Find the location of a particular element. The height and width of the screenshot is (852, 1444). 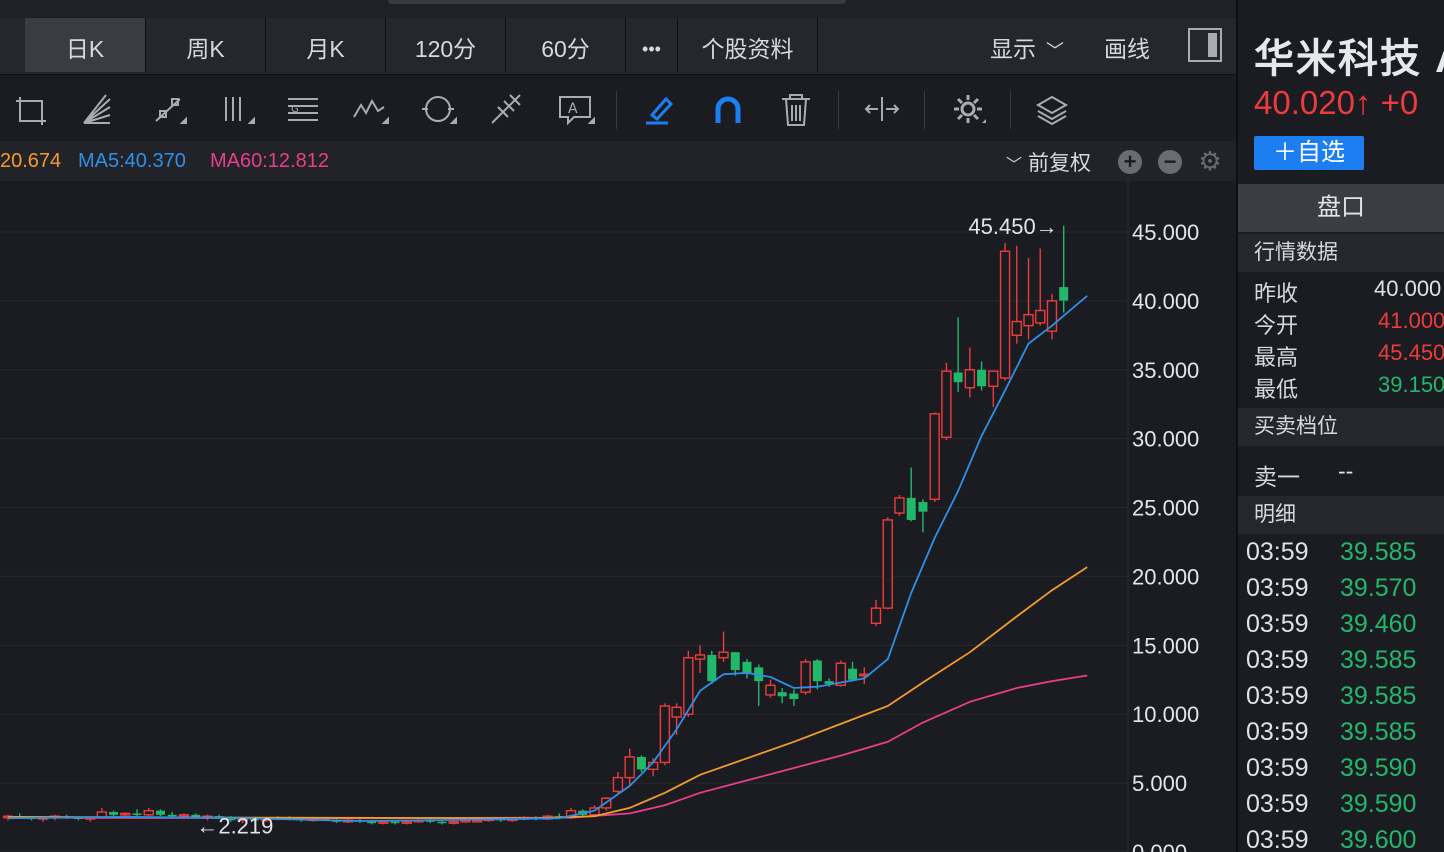

zoom-out-icon: − is located at coordinates (1170, 162).